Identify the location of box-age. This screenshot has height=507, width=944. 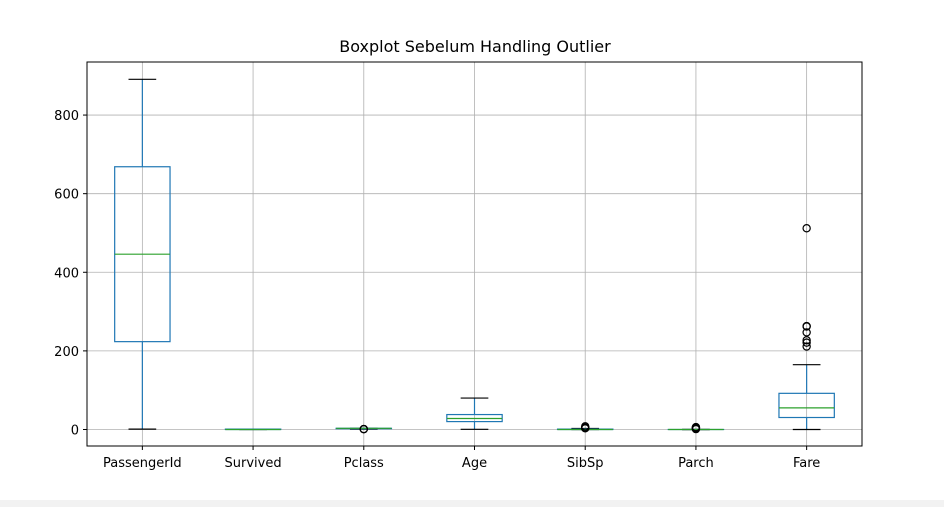
(474, 413).